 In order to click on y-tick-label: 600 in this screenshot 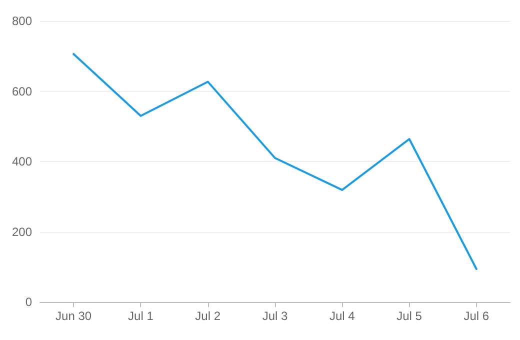, I will do `click(22, 91)`.